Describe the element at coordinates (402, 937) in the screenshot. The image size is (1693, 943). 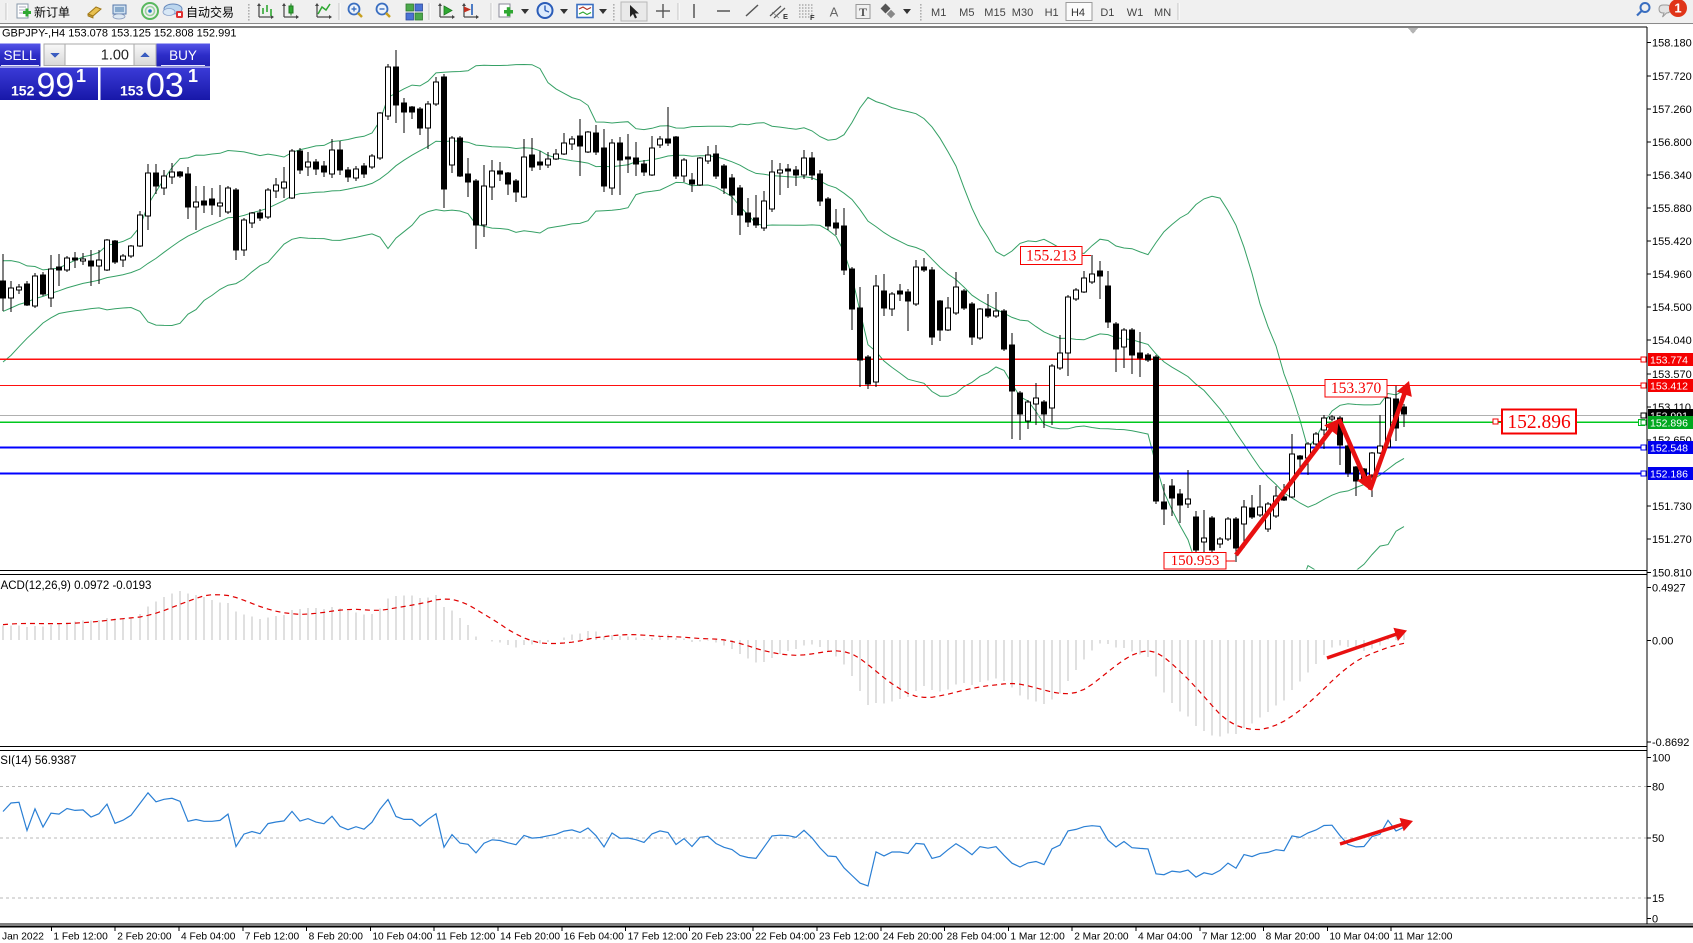
I see `svg-text: 10 Feb 04:00` at that location.